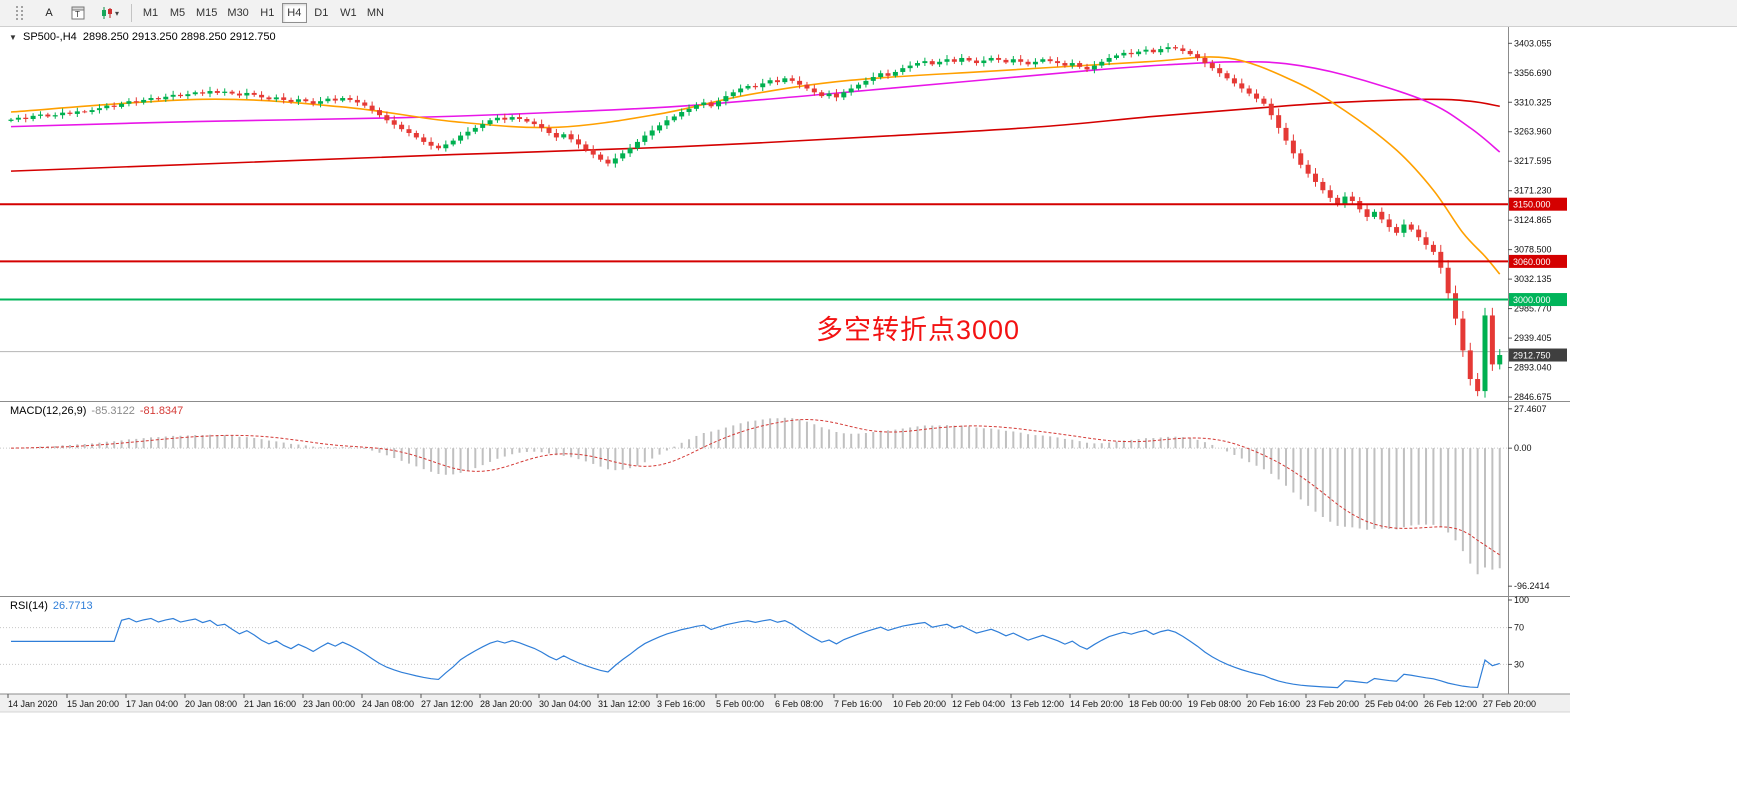 Image resolution: width=1737 pixels, height=789 pixels. What do you see at coordinates (565, 704) in the screenshot?
I see `svg-text: 30 Jan 04:00` at bounding box center [565, 704].